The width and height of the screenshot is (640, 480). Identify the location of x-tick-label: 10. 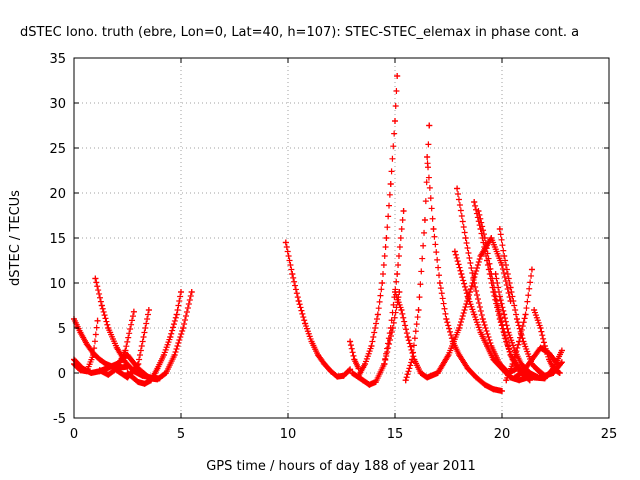
(288, 434).